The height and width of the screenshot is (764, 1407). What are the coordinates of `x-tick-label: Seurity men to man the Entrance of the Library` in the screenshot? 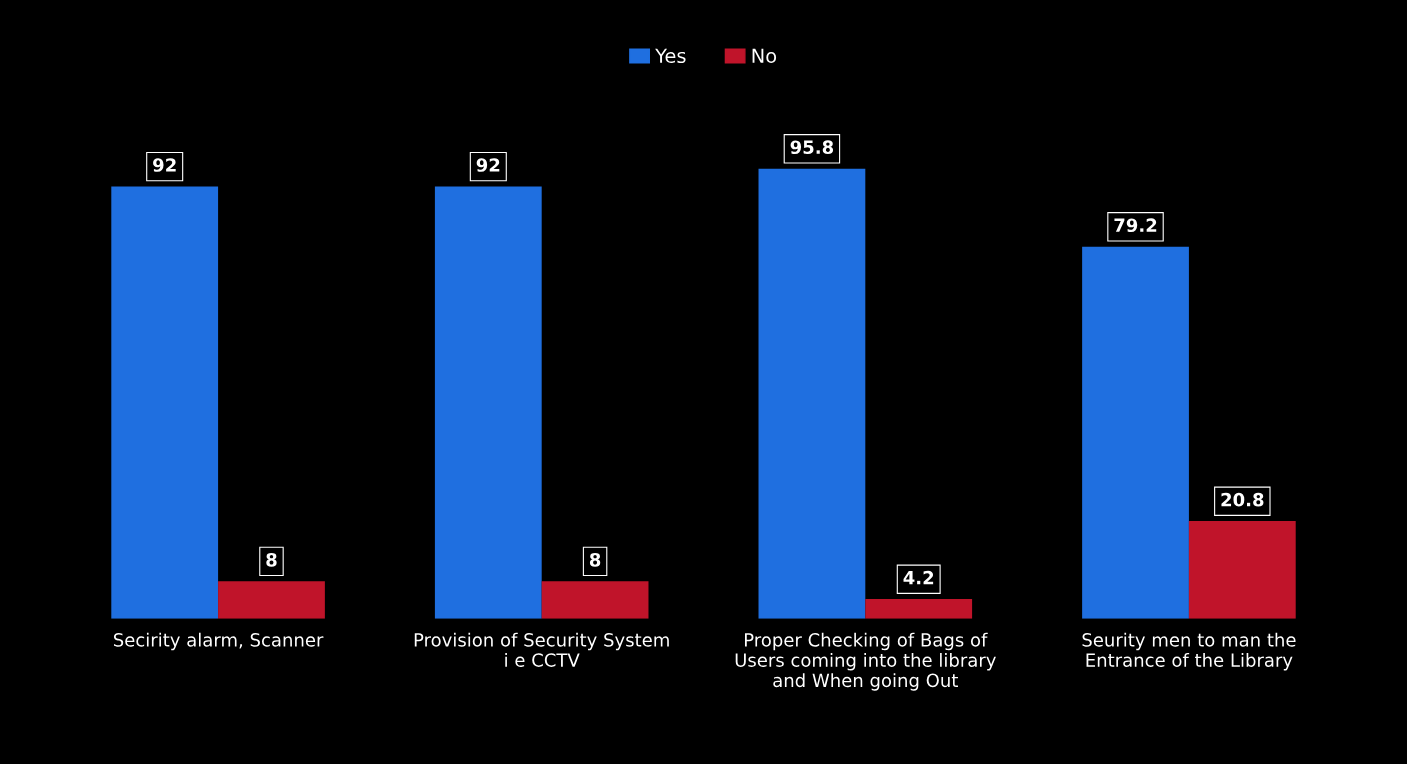 It's located at (1189, 651).